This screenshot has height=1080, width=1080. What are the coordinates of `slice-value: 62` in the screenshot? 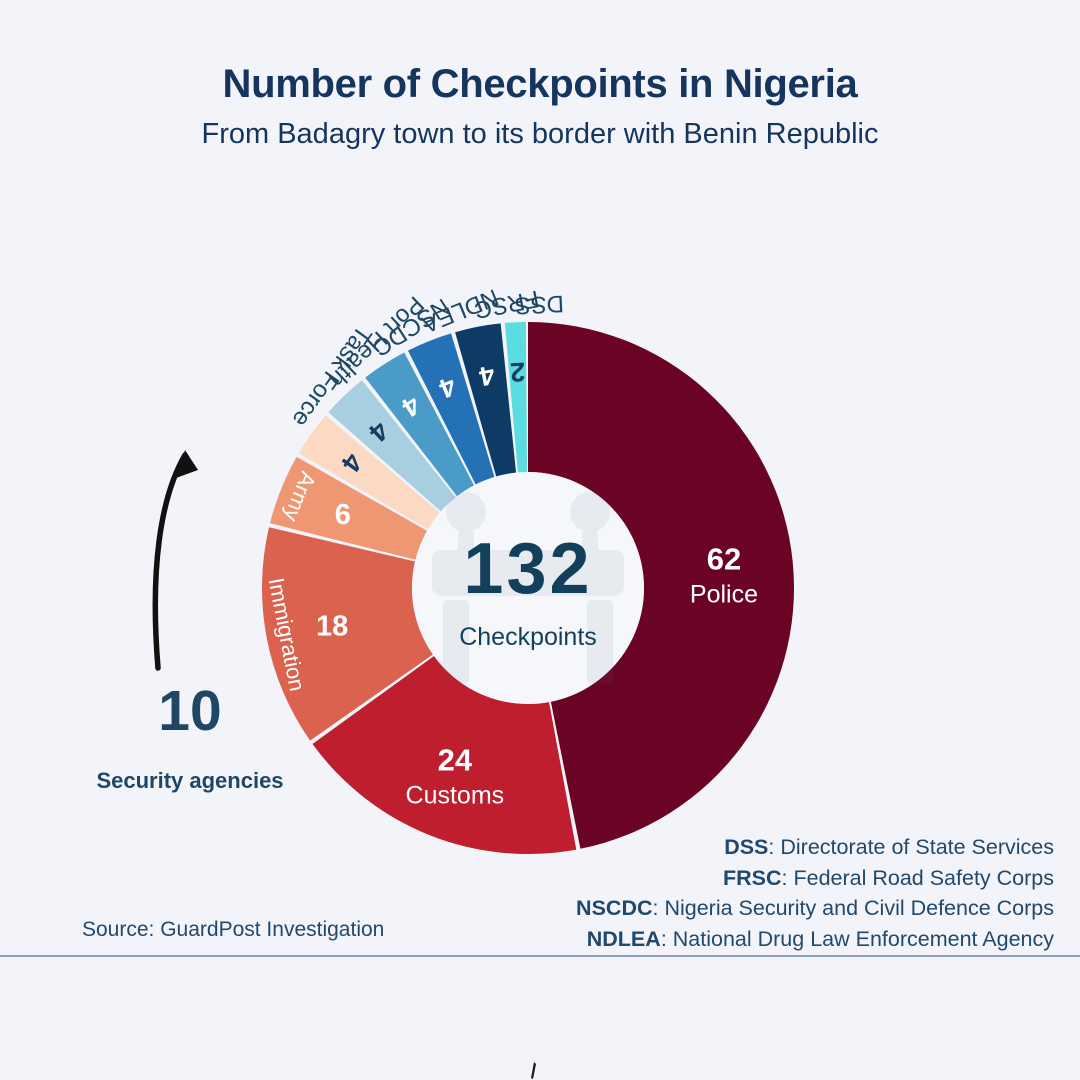 It's located at (724, 558).